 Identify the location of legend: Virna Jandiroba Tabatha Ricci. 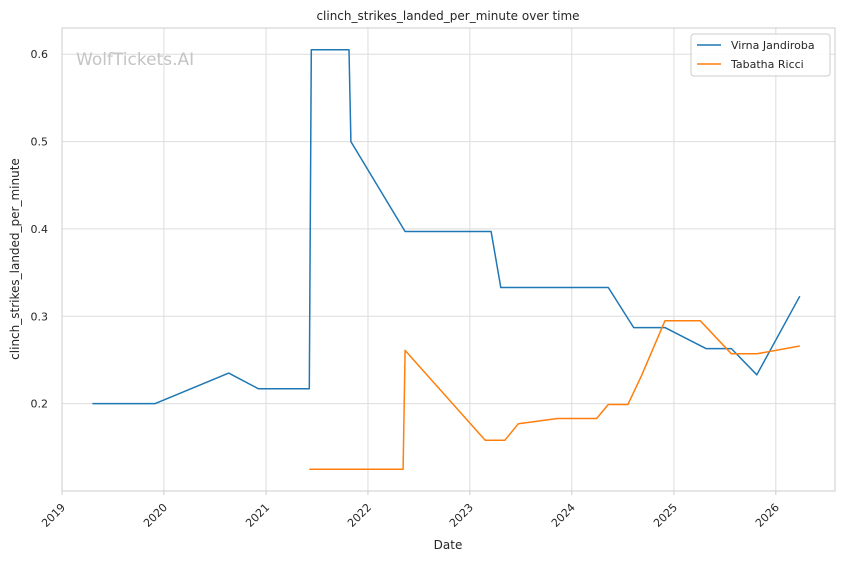
(760, 55).